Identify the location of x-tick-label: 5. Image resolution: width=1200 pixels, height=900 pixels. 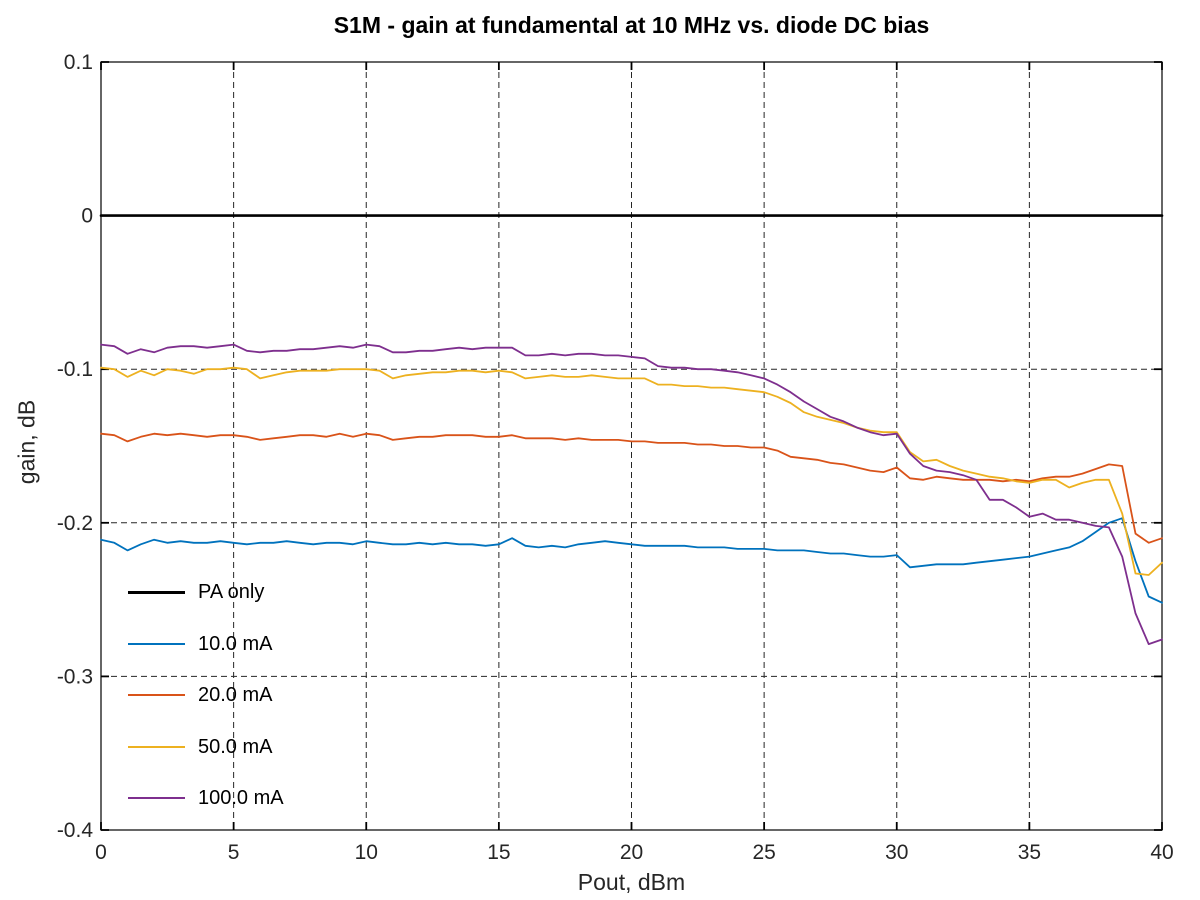
(234, 852).